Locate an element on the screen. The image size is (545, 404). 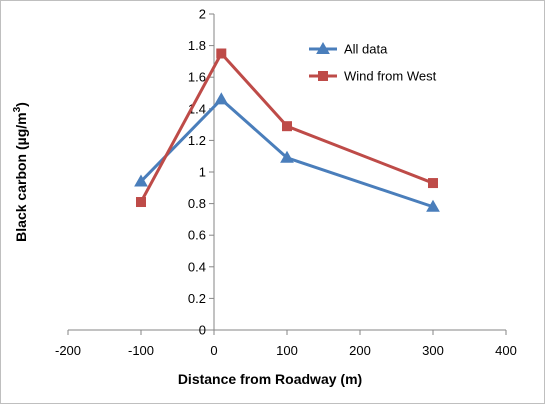
x-tick-label: -200 is located at coordinates (68, 350).